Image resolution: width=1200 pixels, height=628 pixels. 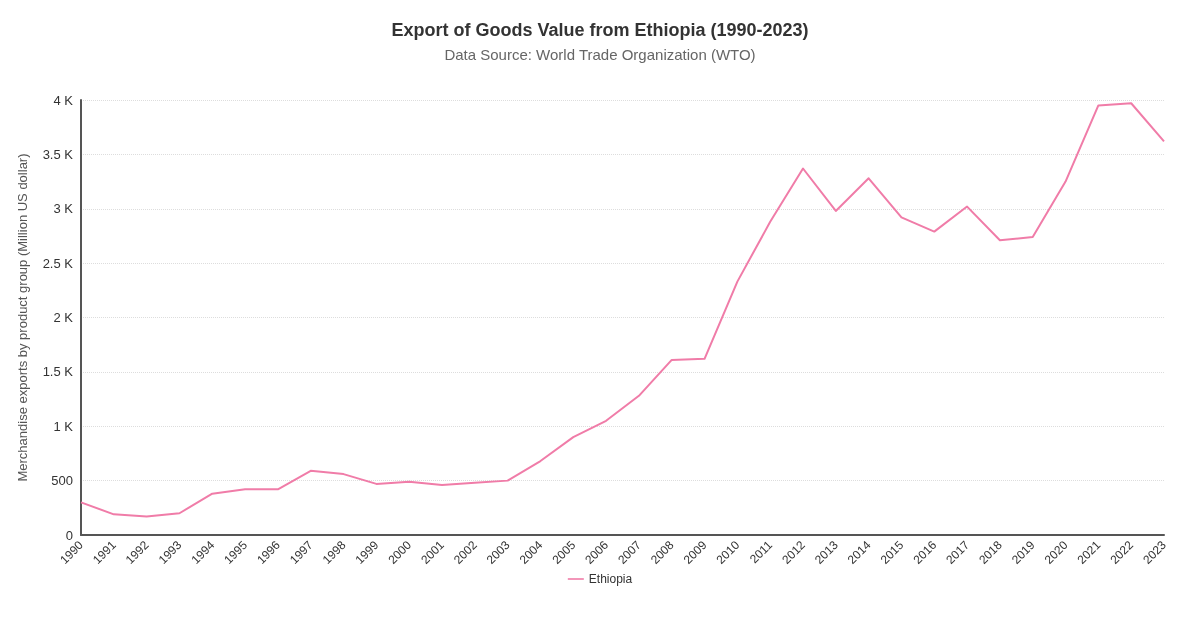 What do you see at coordinates (58, 154) in the screenshot?
I see `y-tick-label: 3.5 K` at bounding box center [58, 154].